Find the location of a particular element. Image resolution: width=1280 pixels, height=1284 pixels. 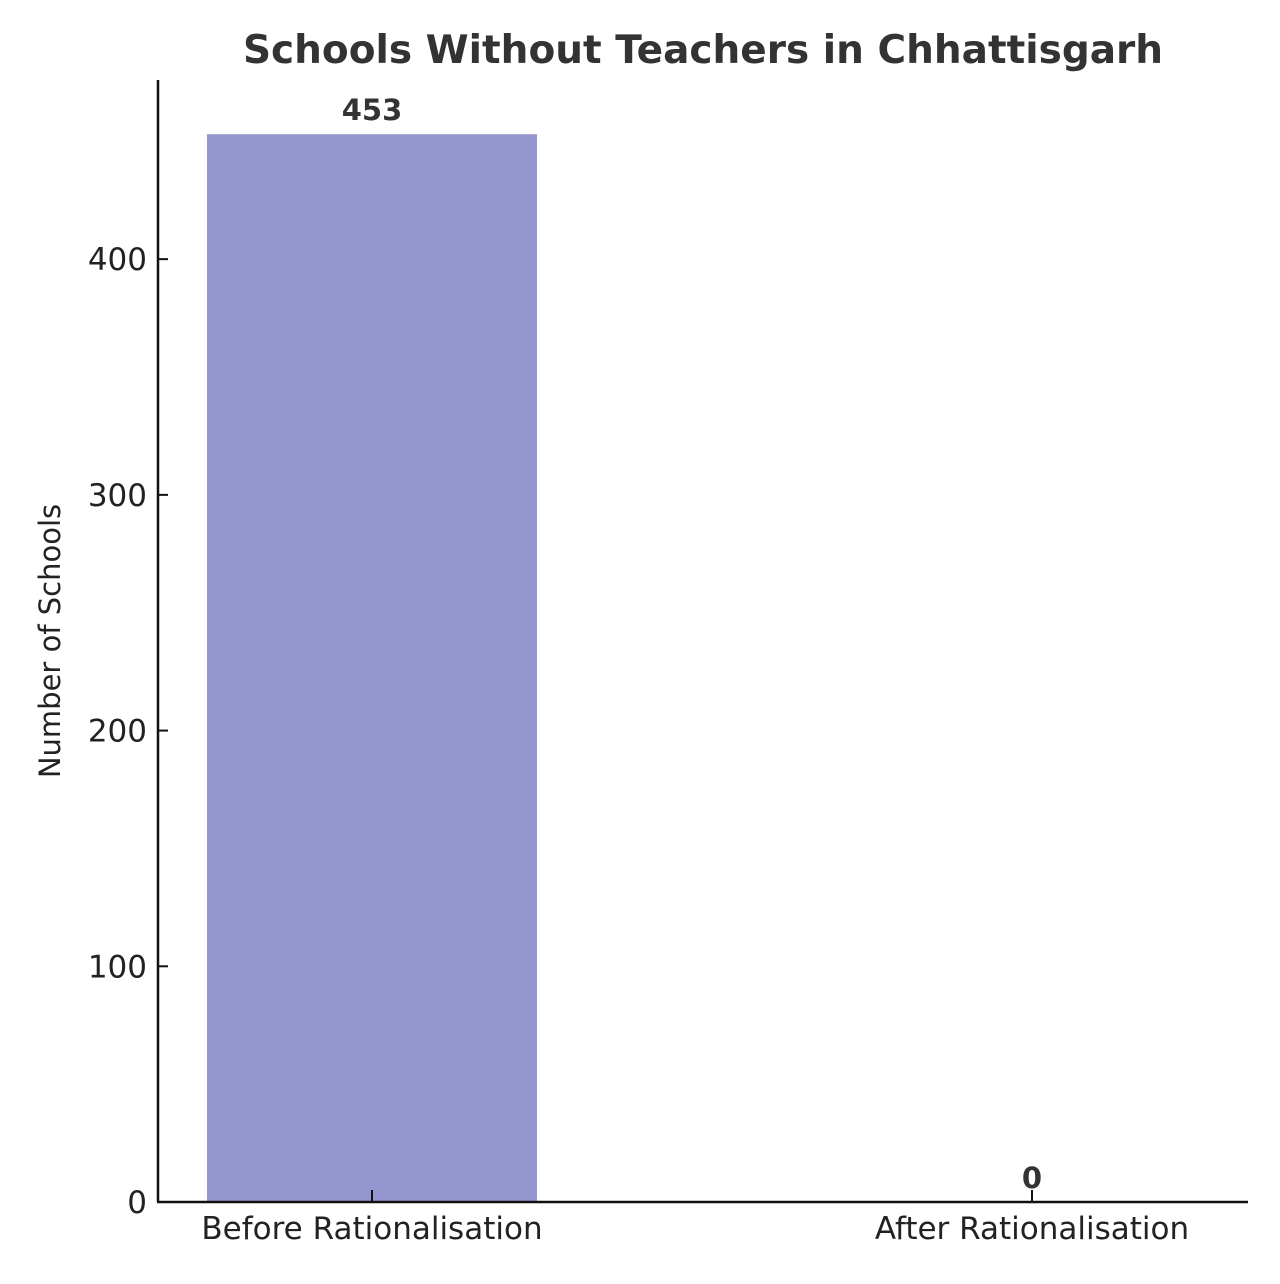

y-axis-label: Number of Schools is located at coordinates (50, 641).